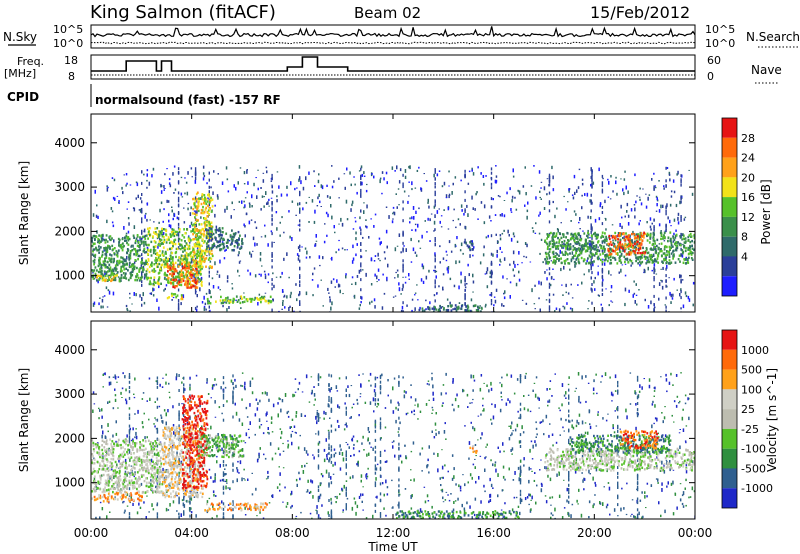 This screenshot has width=800, height=554. What do you see at coordinates (188, 100) in the screenshot?
I see `cpid-text: normalsound (fast) -157 RF` at bounding box center [188, 100].